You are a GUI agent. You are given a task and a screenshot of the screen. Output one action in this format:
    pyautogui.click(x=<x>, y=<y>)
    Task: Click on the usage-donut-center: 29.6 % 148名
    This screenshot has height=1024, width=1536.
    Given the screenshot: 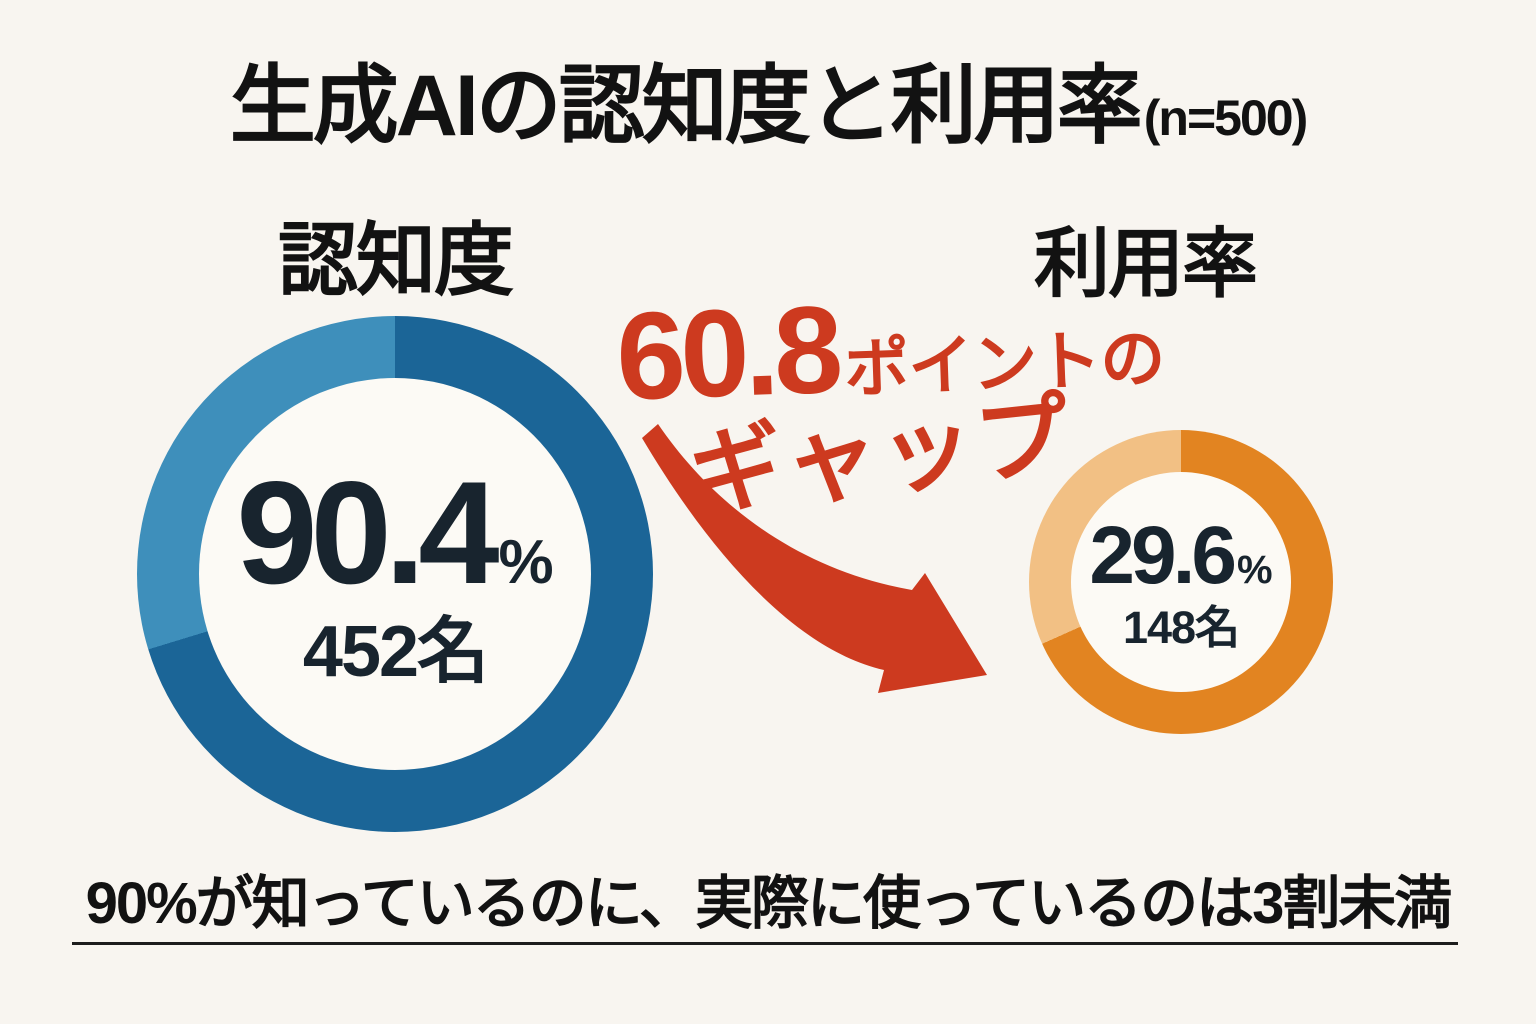 What is the action you would take?
    pyautogui.click(x=1181, y=582)
    